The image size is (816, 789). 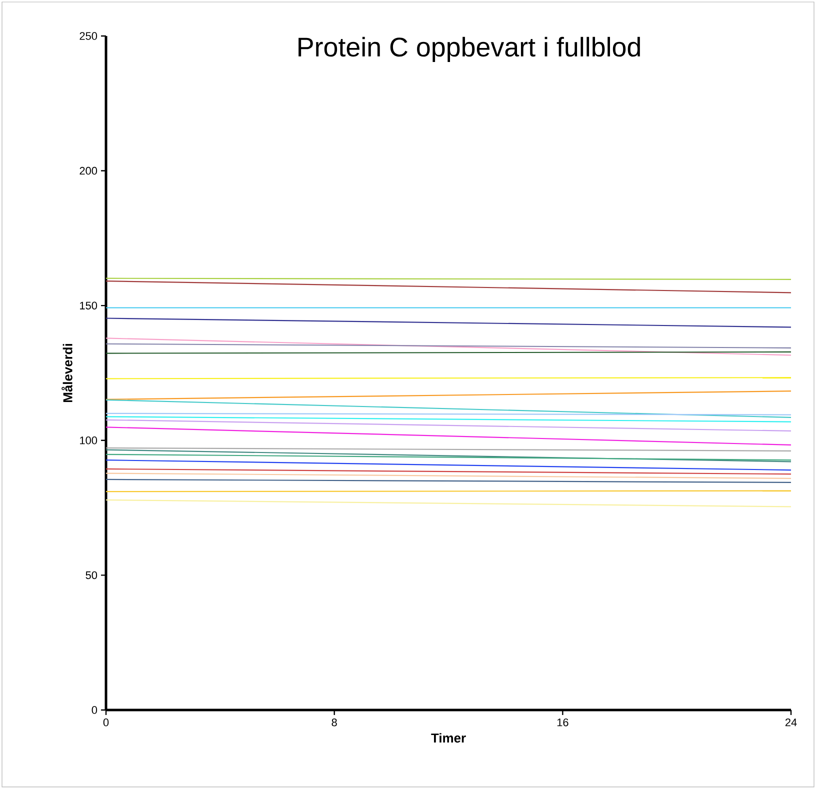 What do you see at coordinates (89, 440) in the screenshot?
I see `y-tick-label: 100` at bounding box center [89, 440].